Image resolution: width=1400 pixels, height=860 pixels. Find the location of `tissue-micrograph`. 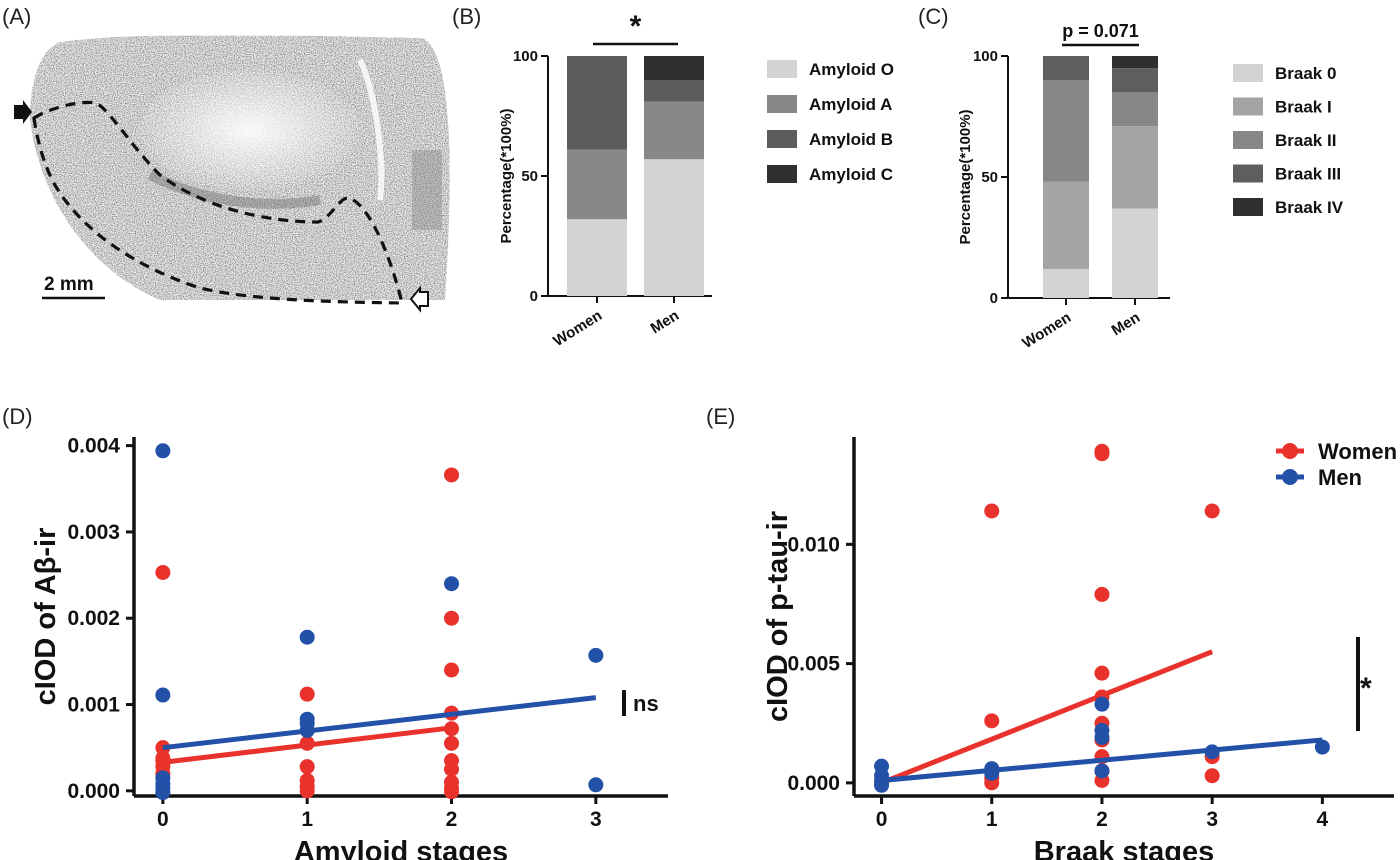

tissue-micrograph is located at coordinates (240, 167).